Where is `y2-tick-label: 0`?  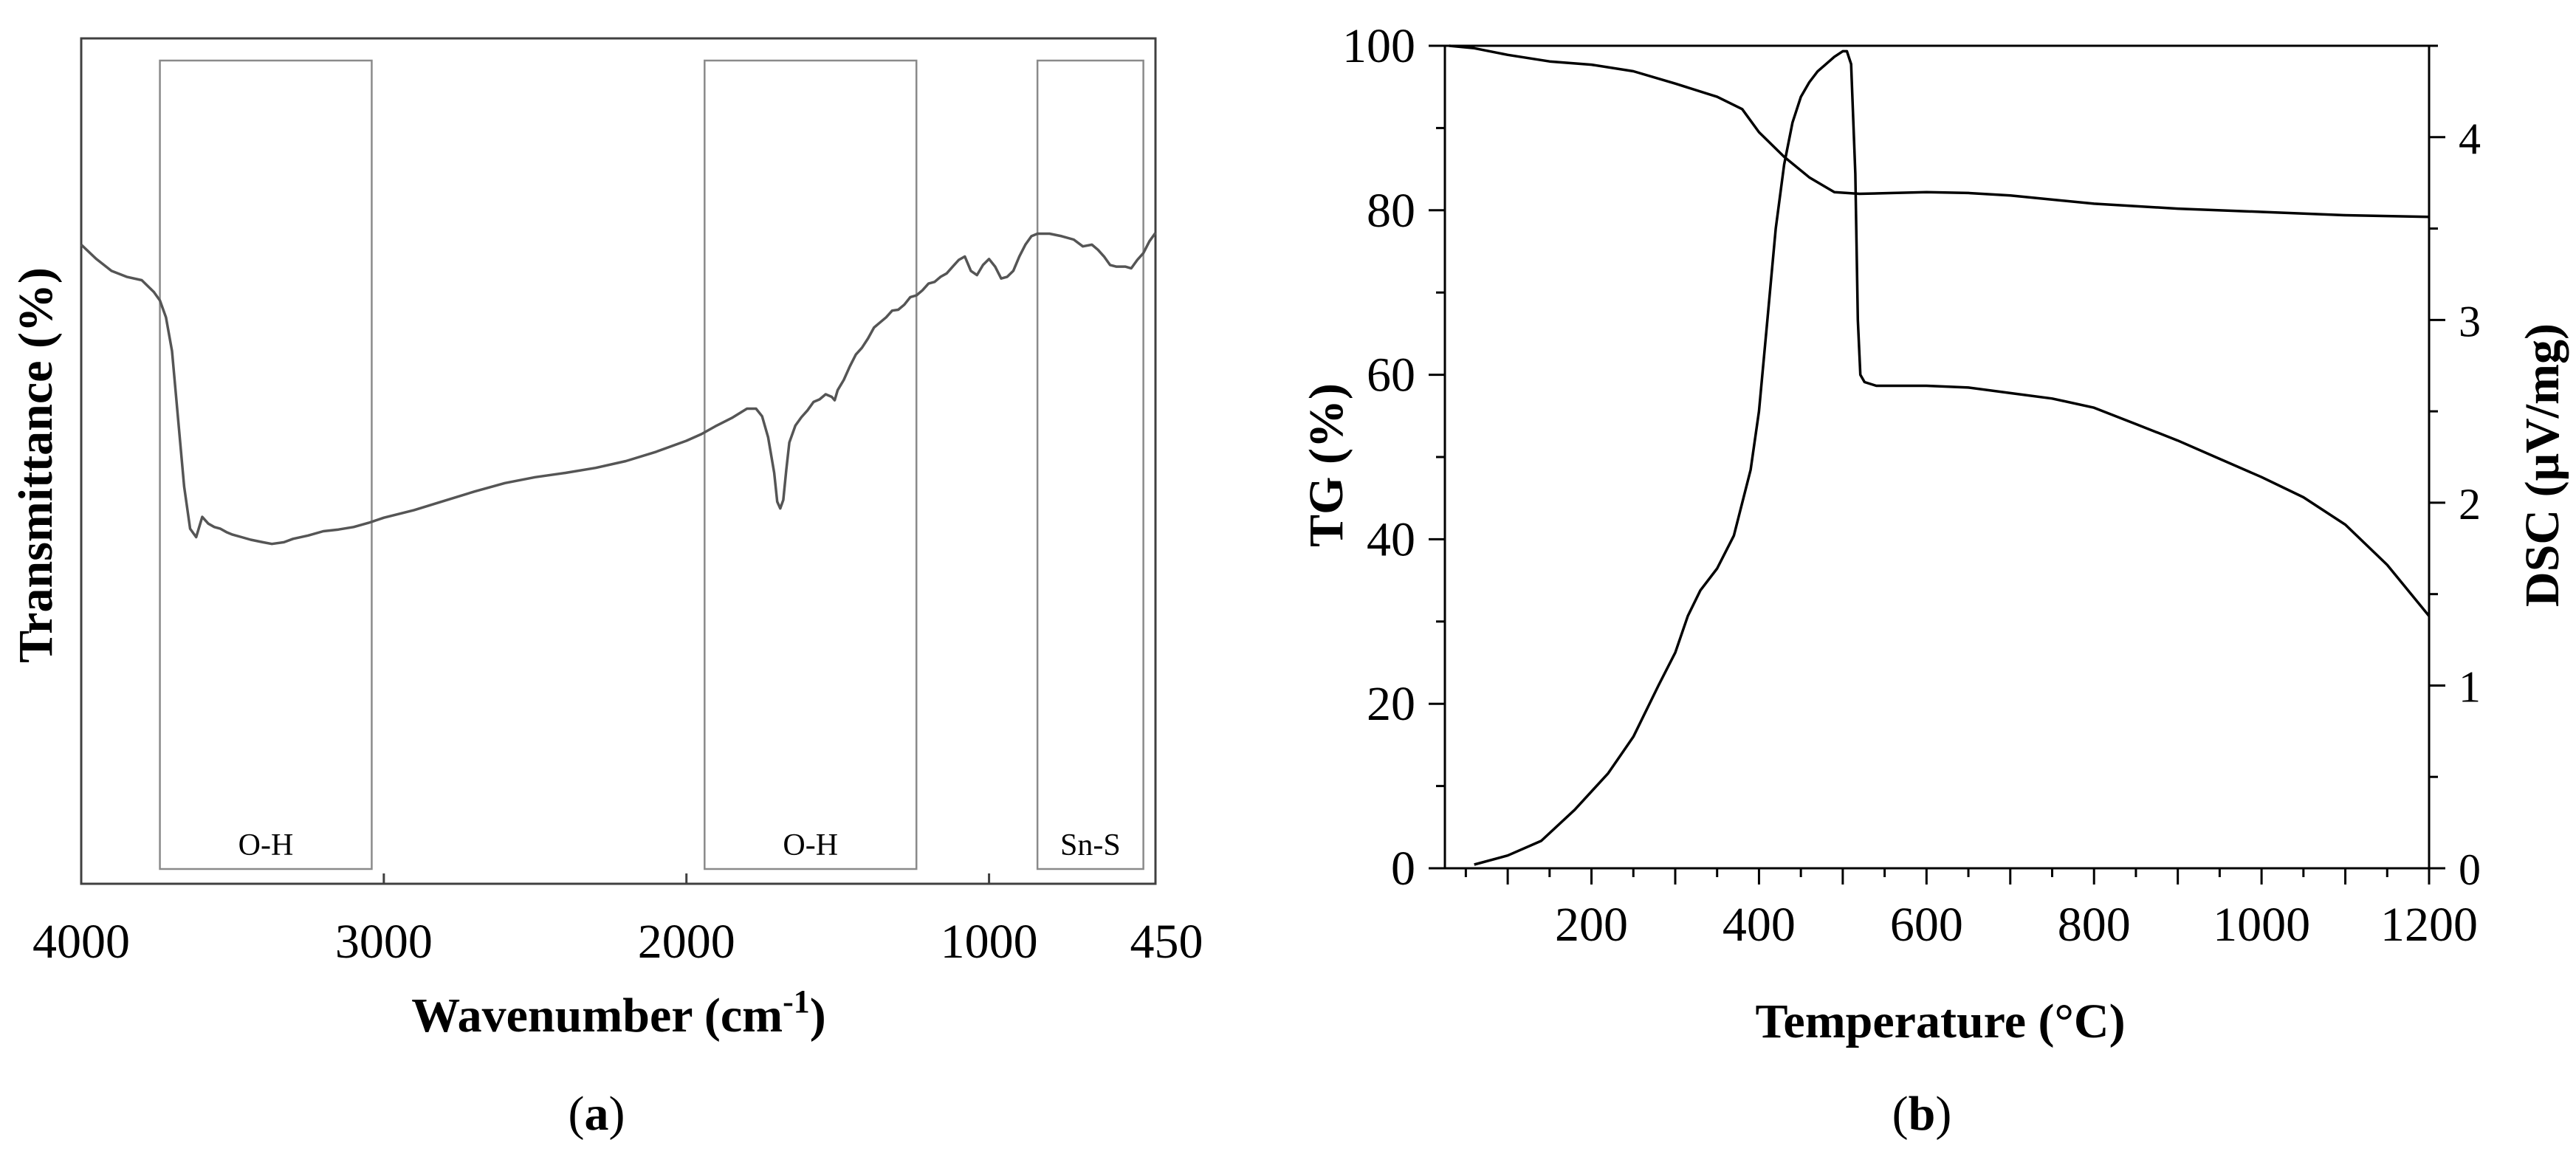 y2-tick-label: 0 is located at coordinates (2470, 869).